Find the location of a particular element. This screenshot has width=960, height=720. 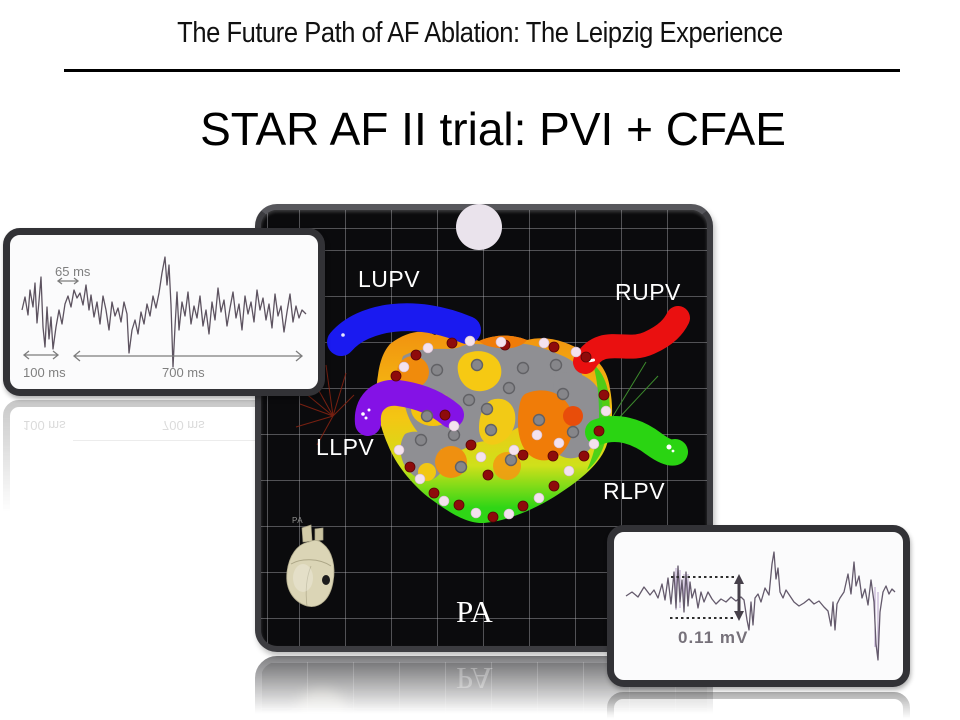

map-panel-reflection: PA is located at coordinates (484, 688).